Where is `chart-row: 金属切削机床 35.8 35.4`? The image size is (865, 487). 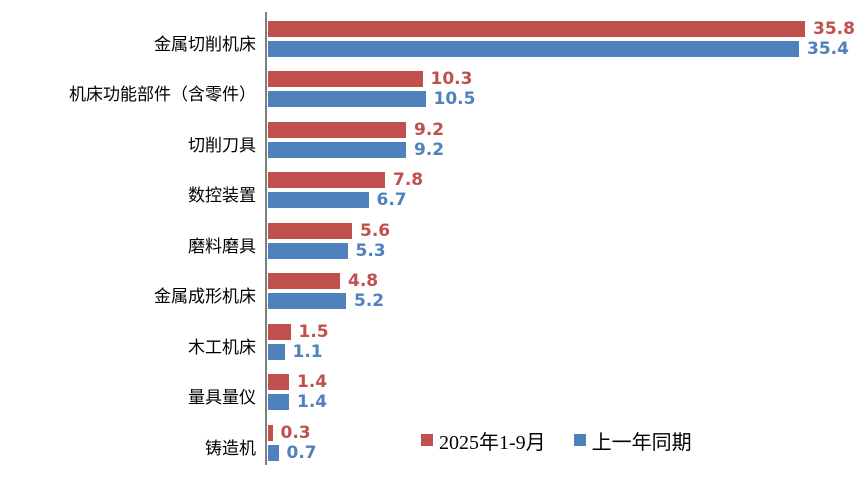 chart-row: 金属切削机床 35.8 35.4 is located at coordinates (432, 38).